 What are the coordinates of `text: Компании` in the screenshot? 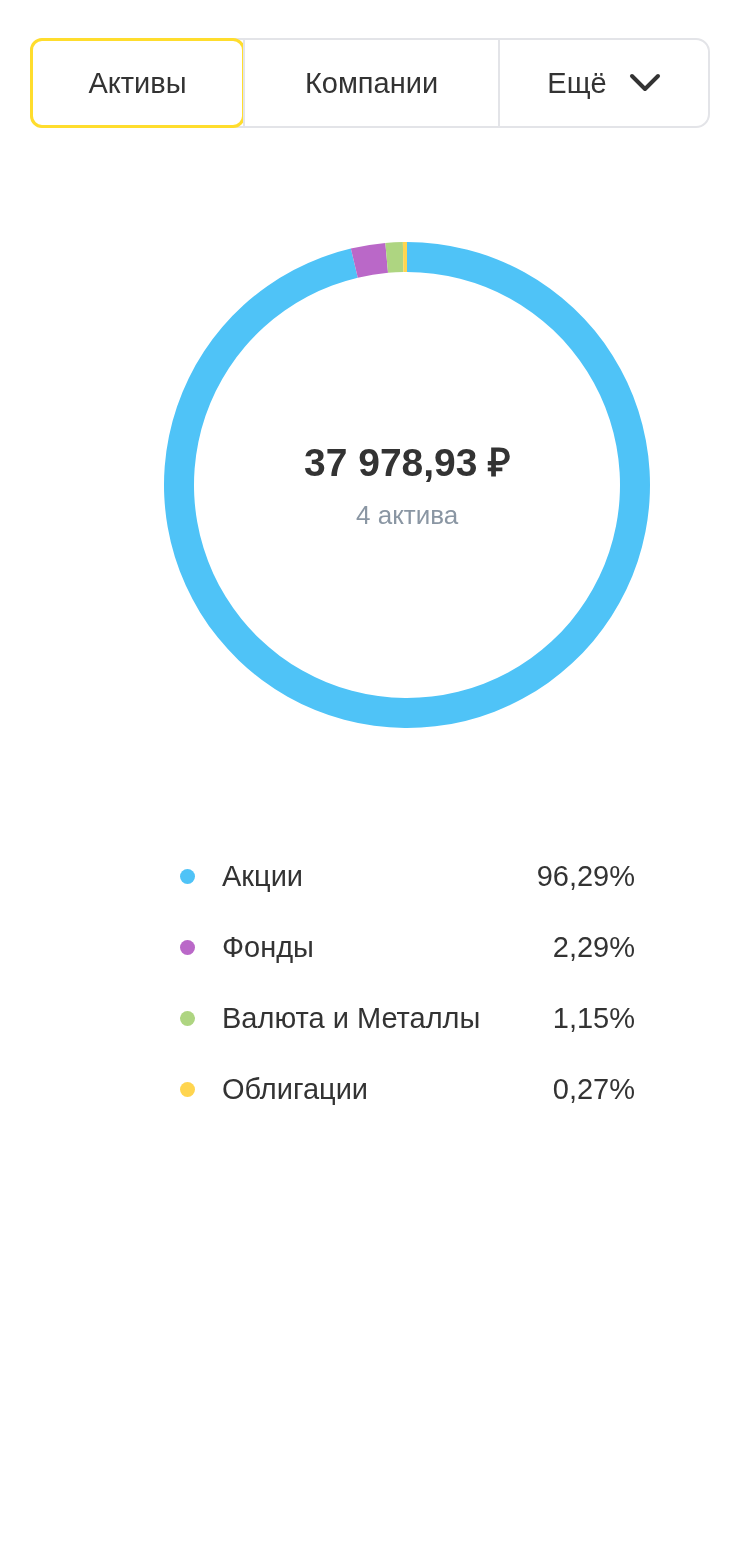 It's located at (371, 83).